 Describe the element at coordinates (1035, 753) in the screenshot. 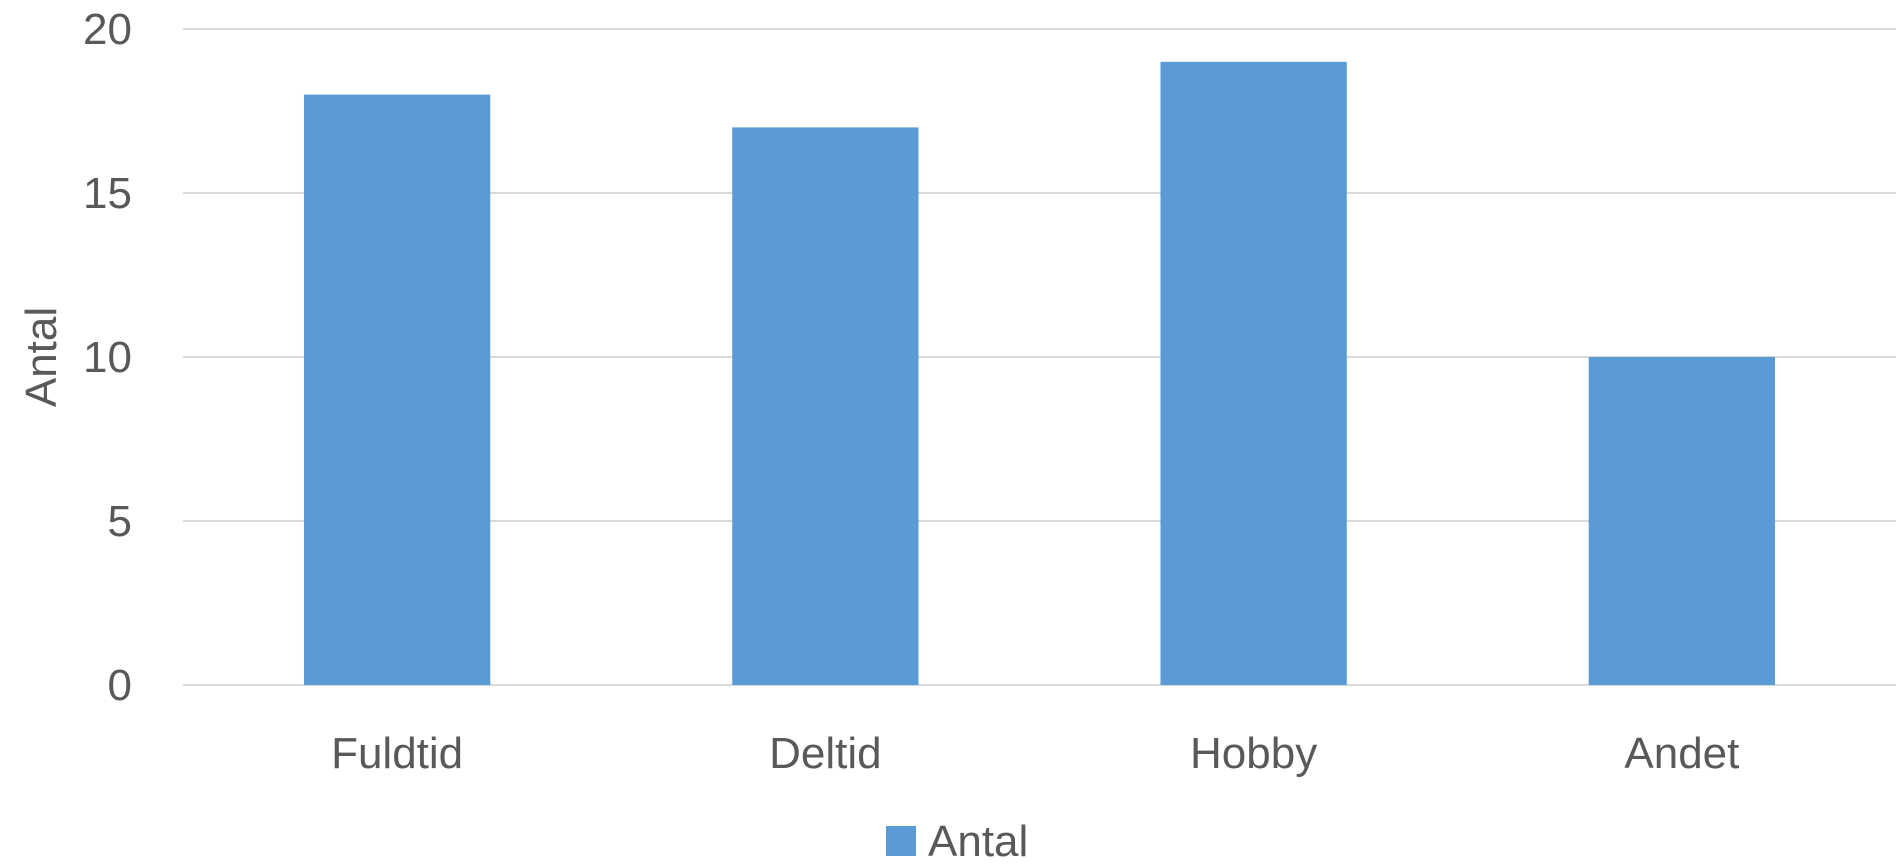

I see `x-axis-ticks: Fuldtid Deltid Hobby Andet` at that location.